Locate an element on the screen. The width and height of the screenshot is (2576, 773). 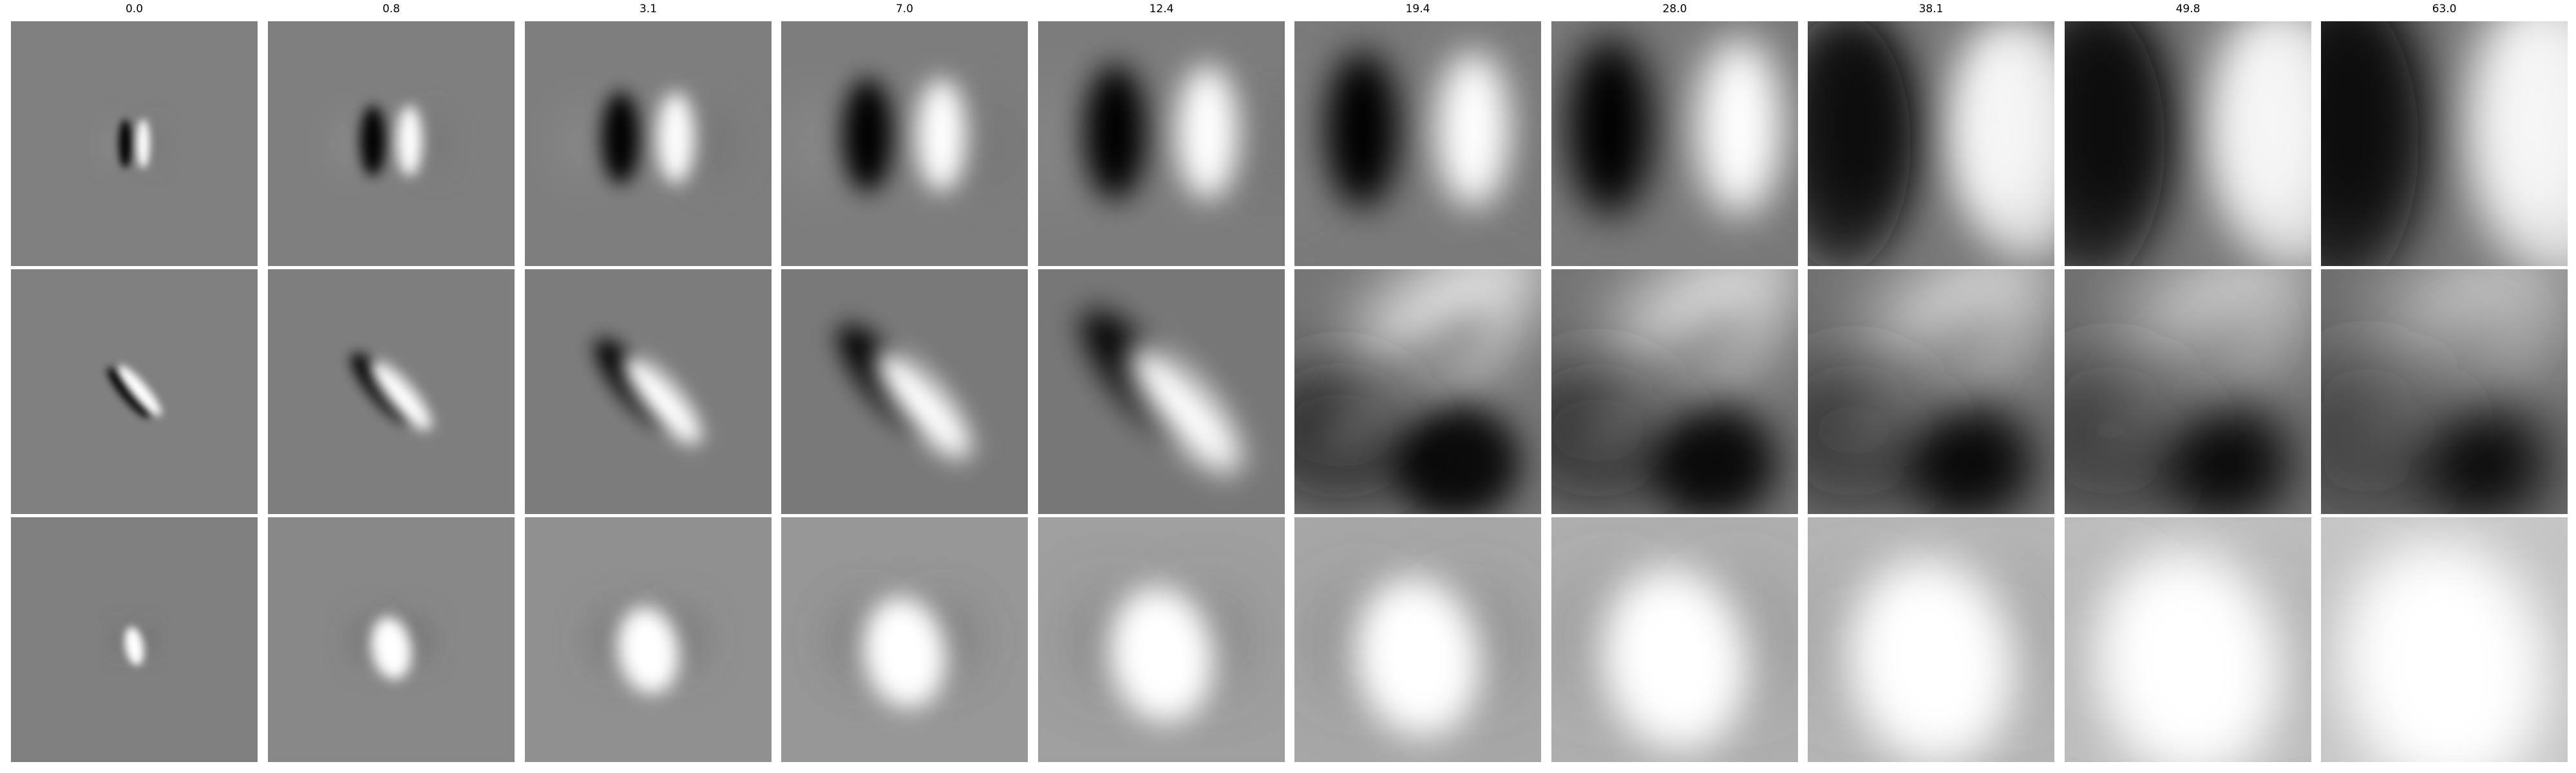
column-title: 7.0 is located at coordinates (905, 9).